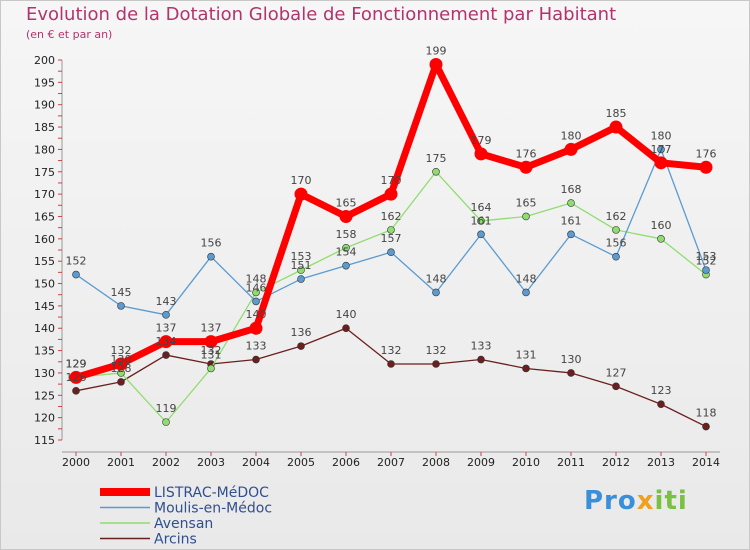 The height and width of the screenshot is (550, 750). What do you see at coordinates (44, 395) in the screenshot?
I see `y-tick-label: 125` at bounding box center [44, 395].